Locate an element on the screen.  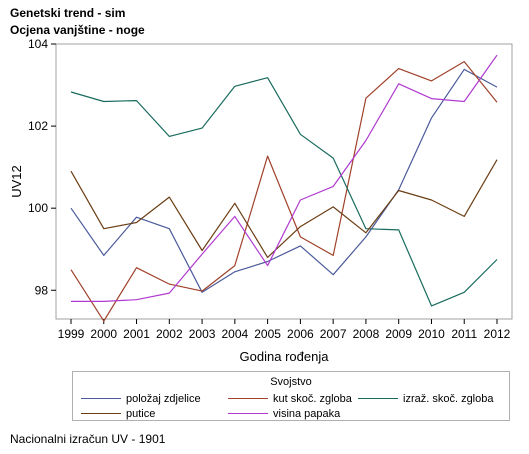
x-tick-label: 2012 is located at coordinates (497, 334).